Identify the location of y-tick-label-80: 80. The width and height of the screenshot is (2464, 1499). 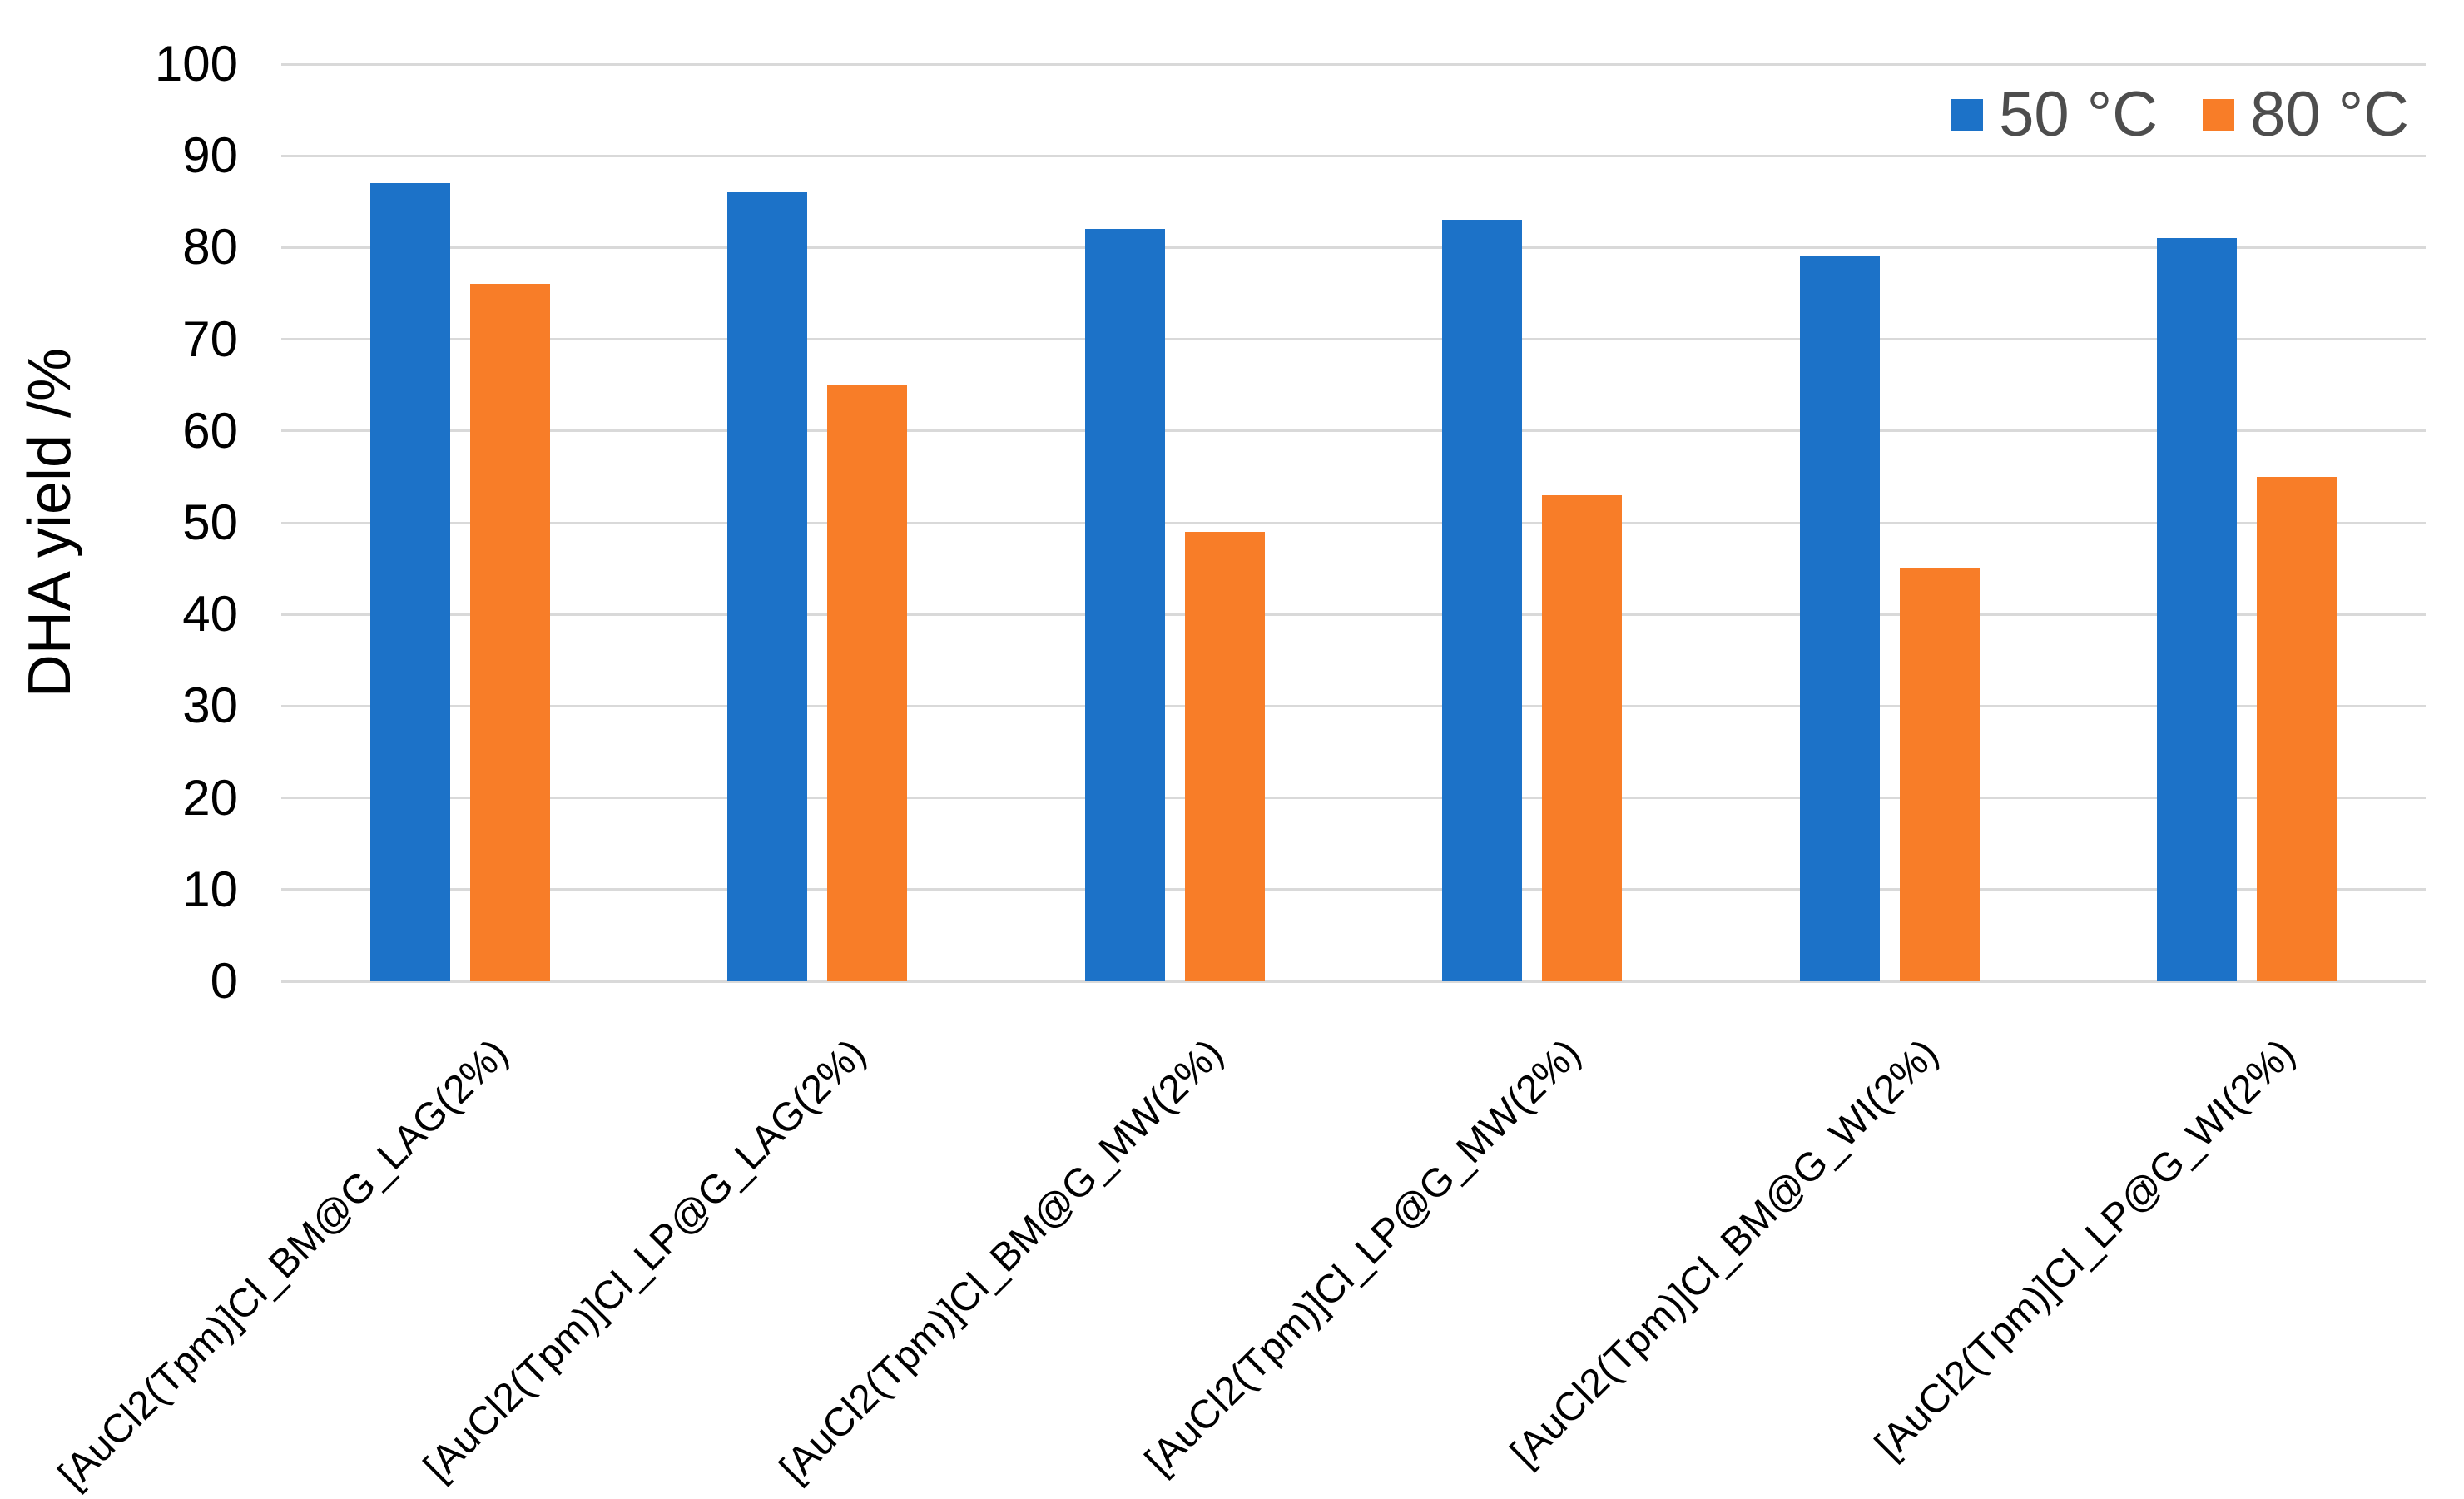
(210, 247).